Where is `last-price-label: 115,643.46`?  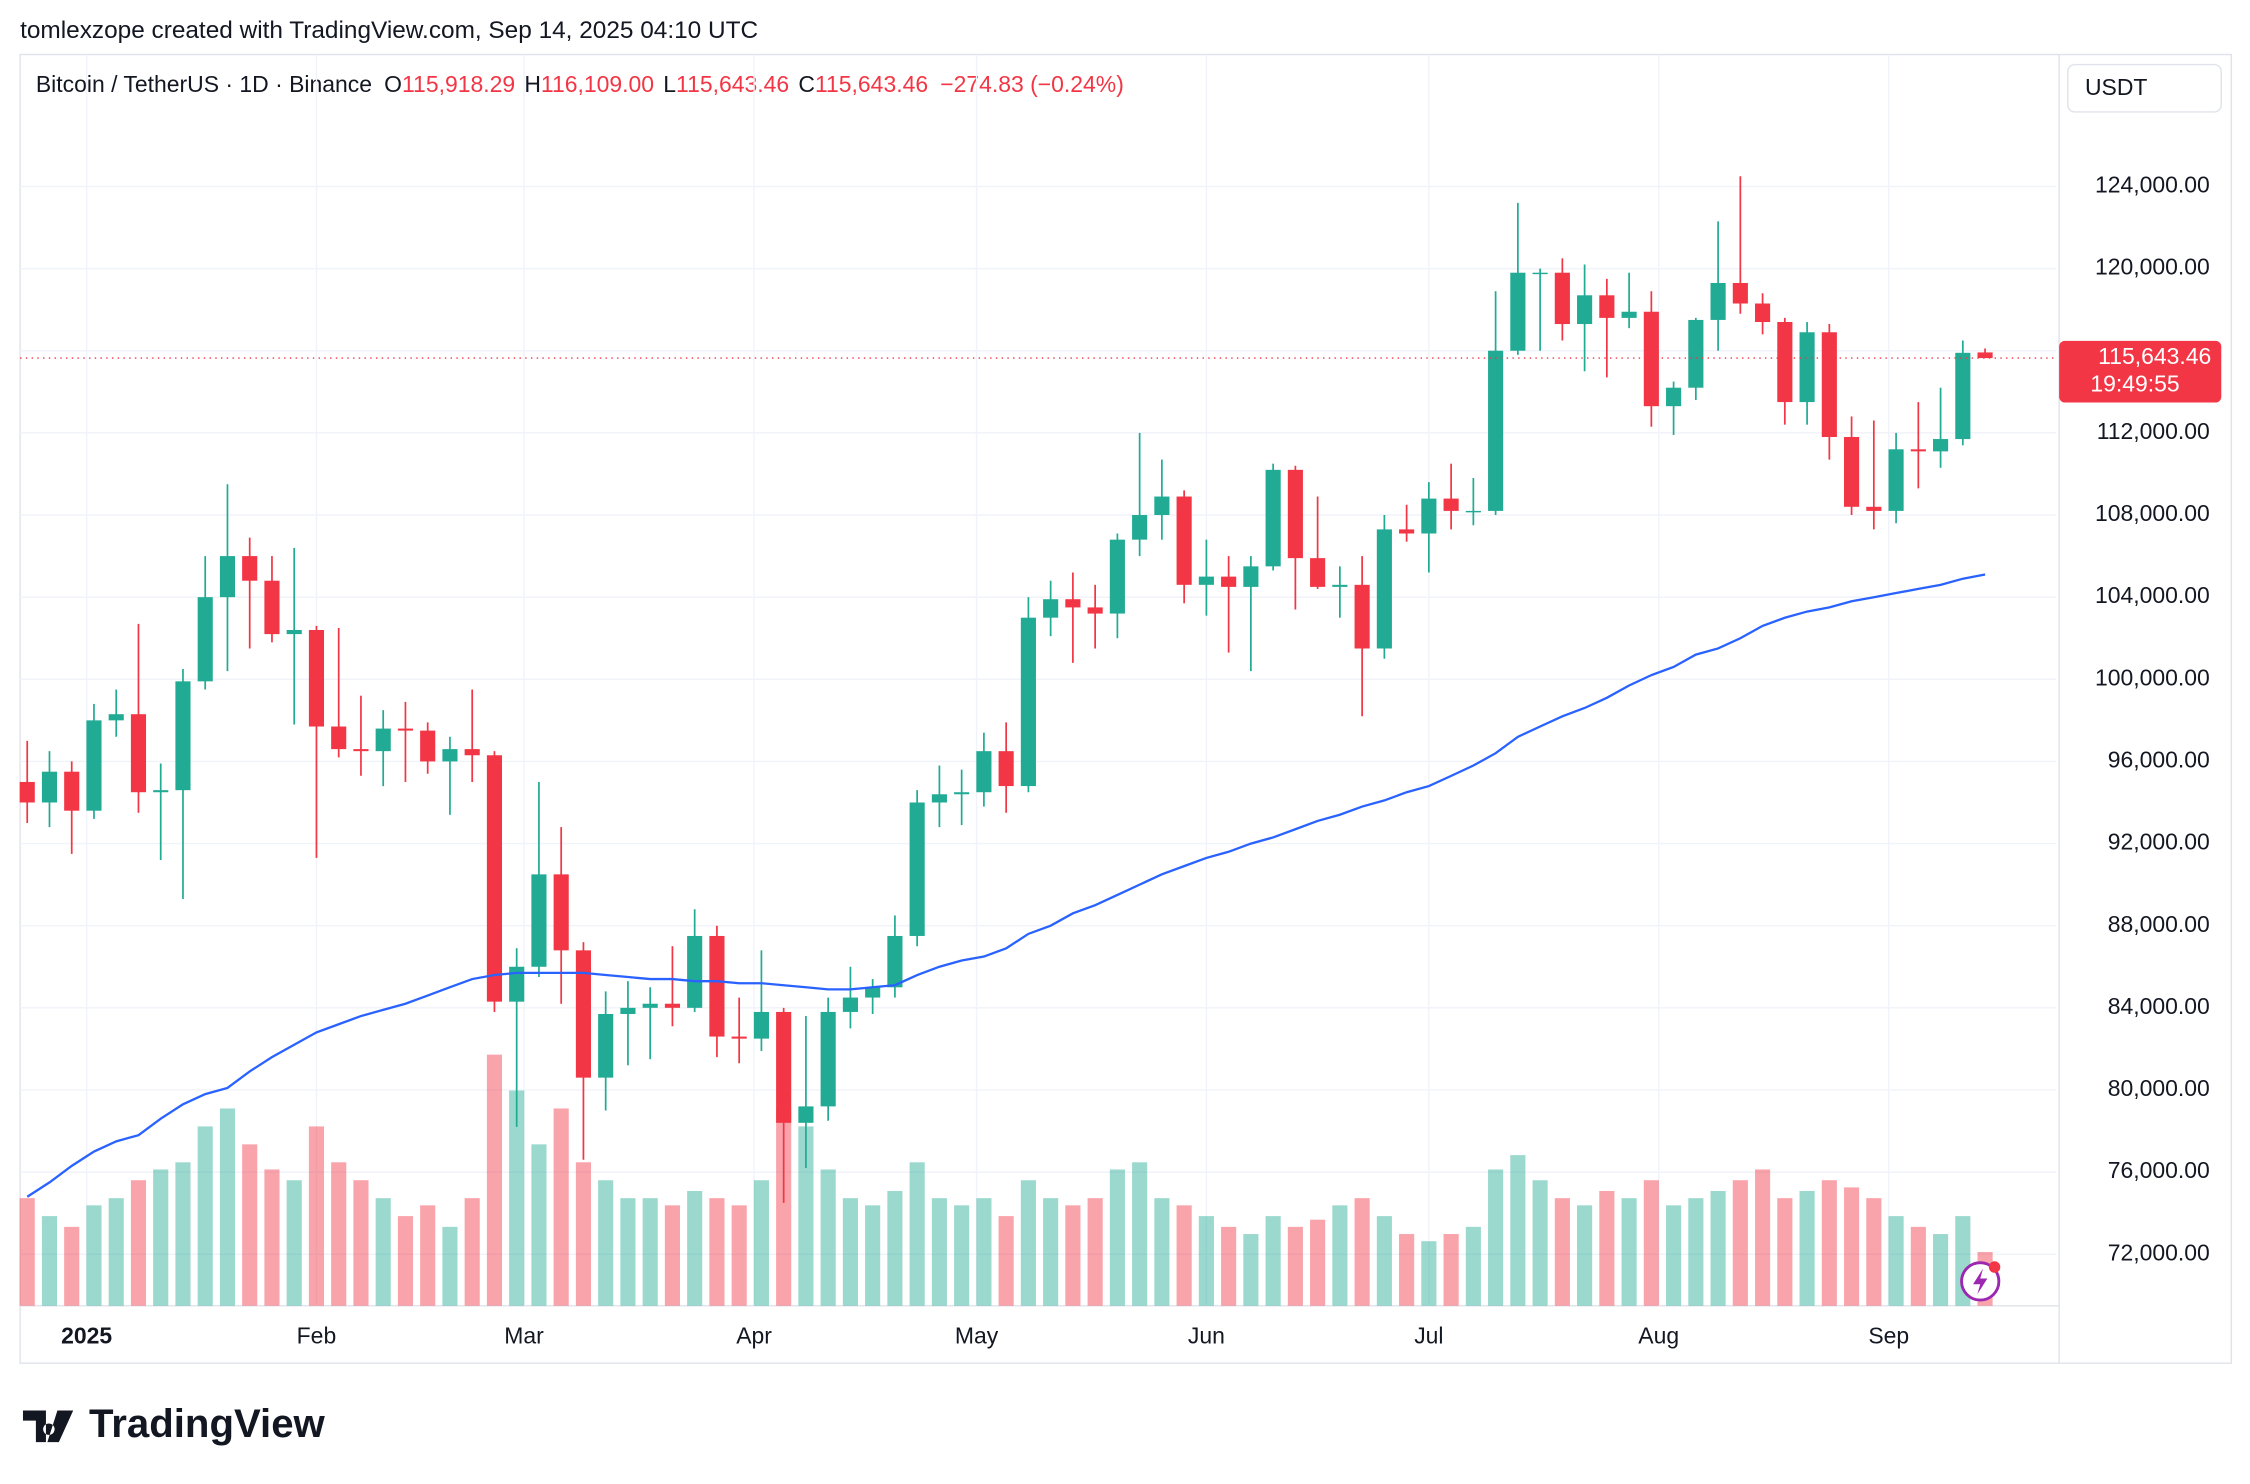 last-price-label: 115,643.46 is located at coordinates (2154, 356).